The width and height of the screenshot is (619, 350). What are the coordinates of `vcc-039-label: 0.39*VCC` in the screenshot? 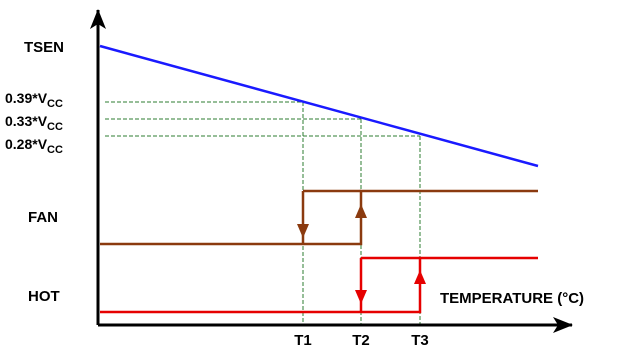 It's located at (34, 100).